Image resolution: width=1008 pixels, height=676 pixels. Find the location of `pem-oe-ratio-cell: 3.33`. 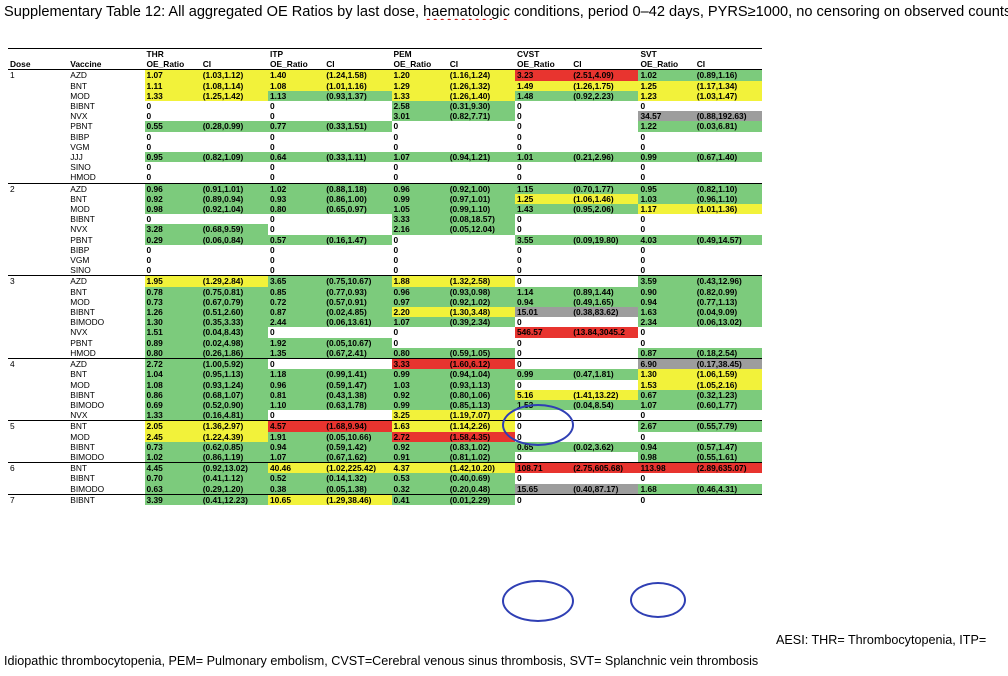

pem-oe-ratio-cell: 3.33 is located at coordinates (419, 364).